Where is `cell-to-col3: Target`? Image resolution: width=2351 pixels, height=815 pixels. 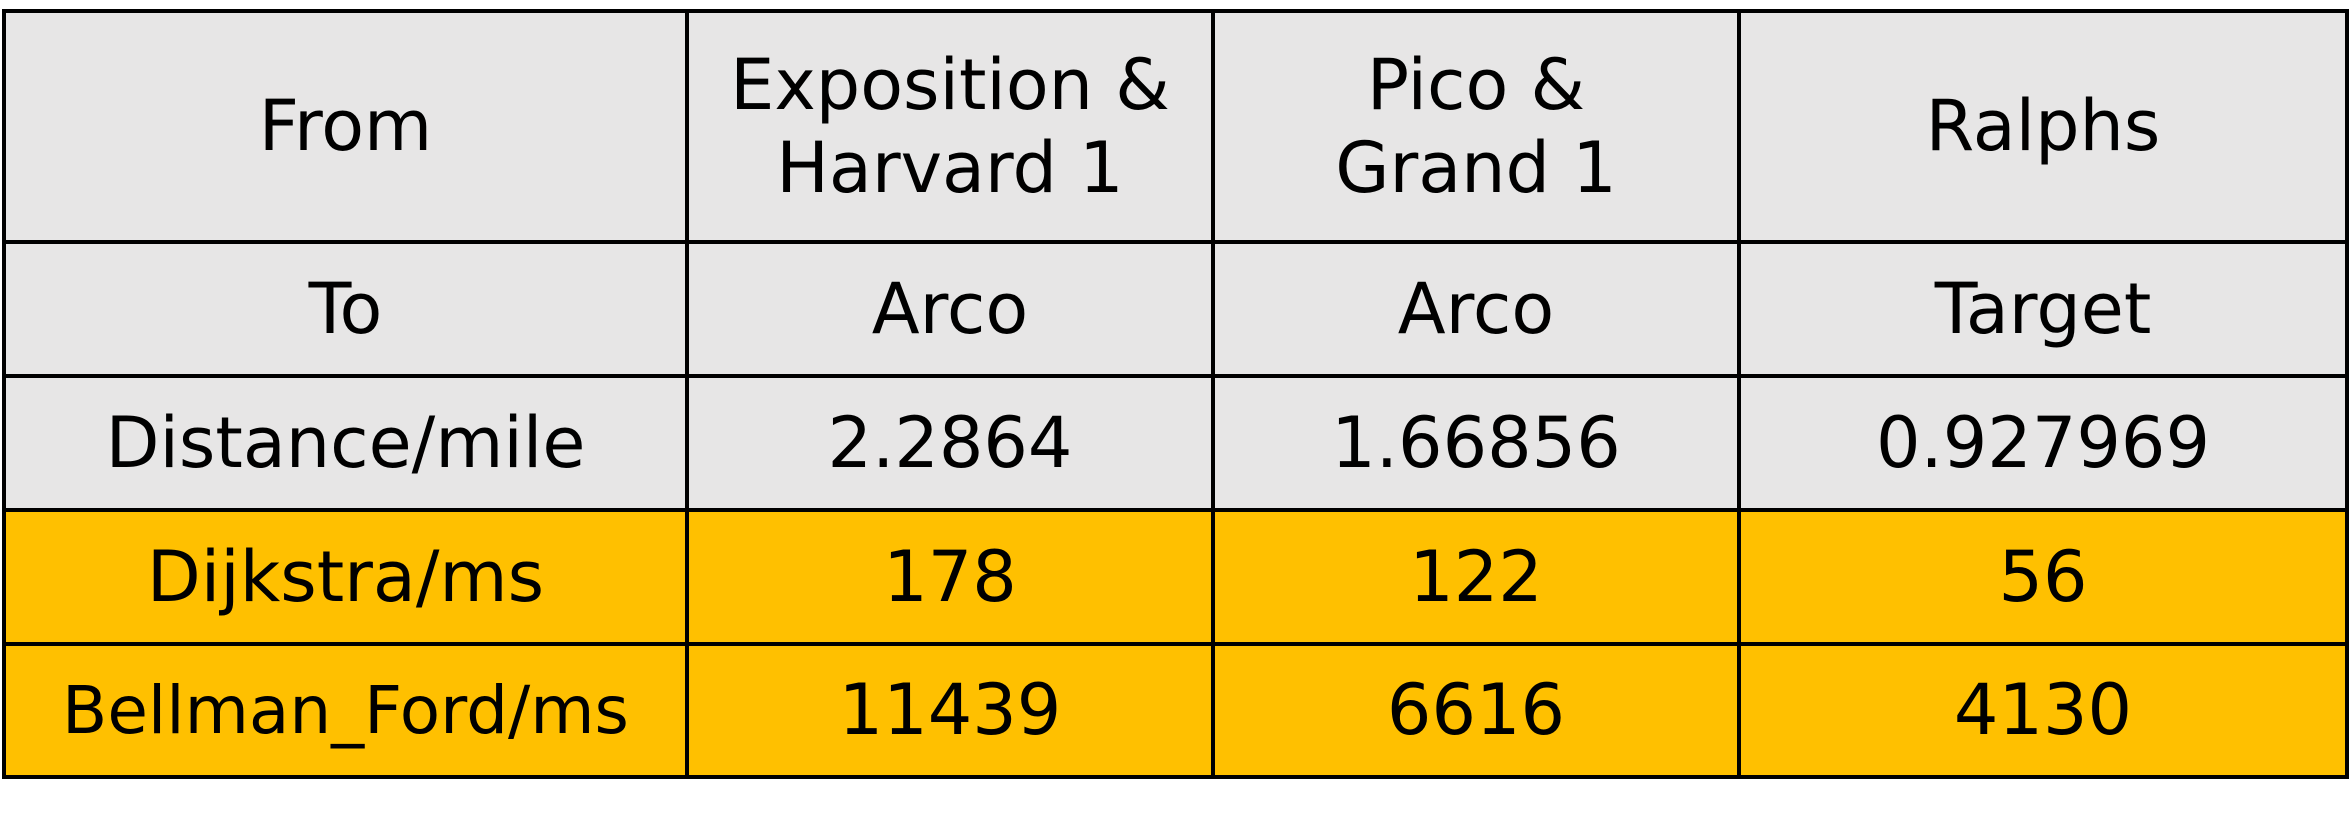
cell-to-col3: Target is located at coordinates (2043, 309).